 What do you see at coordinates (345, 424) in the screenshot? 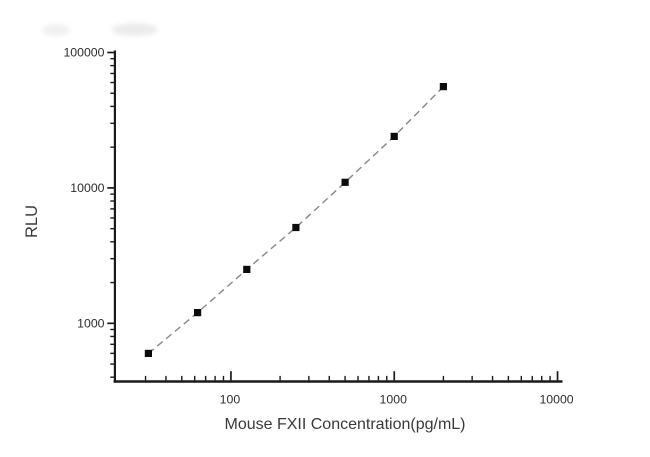
I see `x-axis-title: Mouse FXII Concentration(pg/mL)` at bounding box center [345, 424].